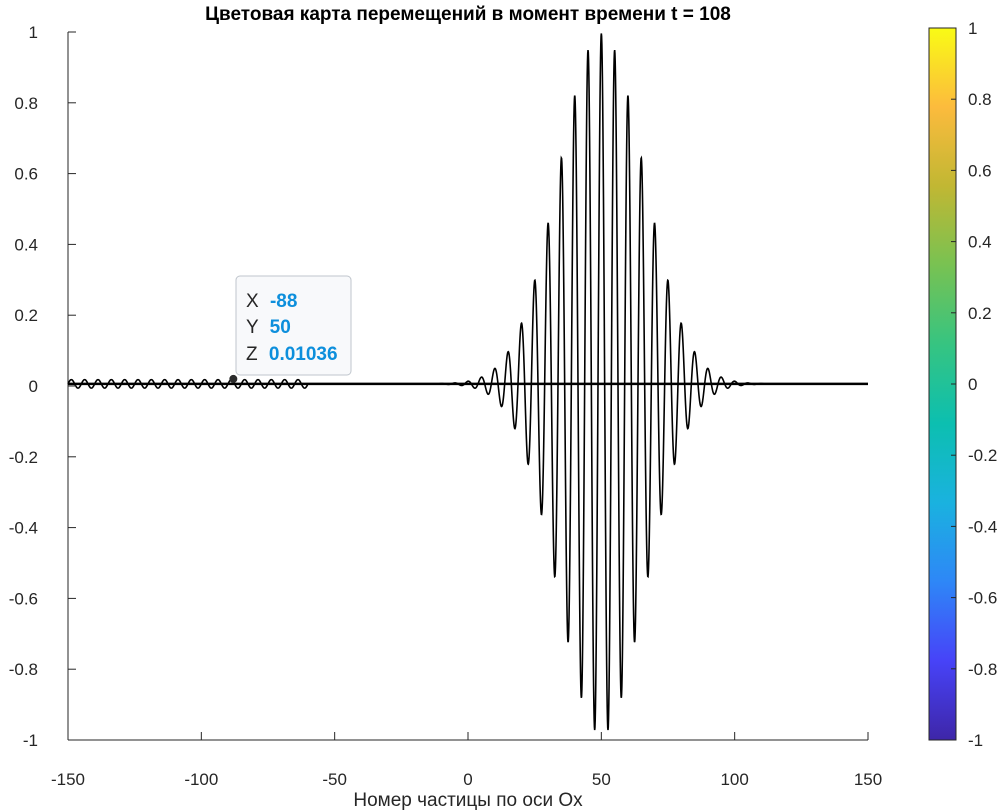 This screenshot has width=1004, height=812. I want to click on y-tick-label: -0.2, so click(23, 457).